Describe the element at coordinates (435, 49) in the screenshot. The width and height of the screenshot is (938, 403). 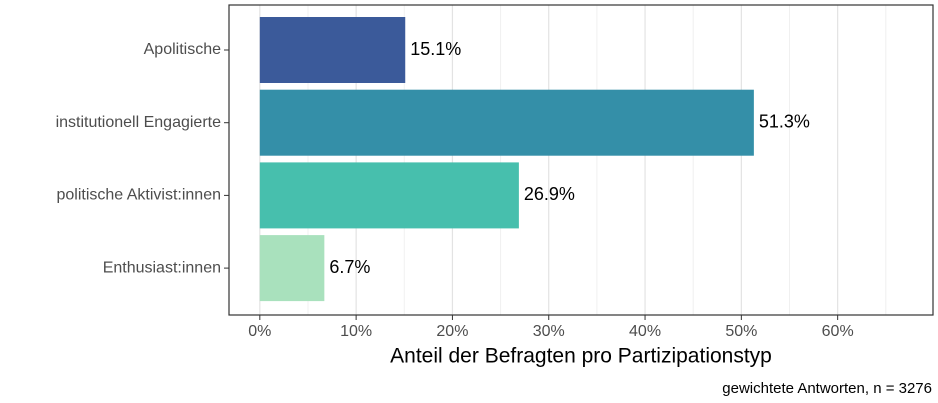
I see `value-label: 15.1%` at that location.